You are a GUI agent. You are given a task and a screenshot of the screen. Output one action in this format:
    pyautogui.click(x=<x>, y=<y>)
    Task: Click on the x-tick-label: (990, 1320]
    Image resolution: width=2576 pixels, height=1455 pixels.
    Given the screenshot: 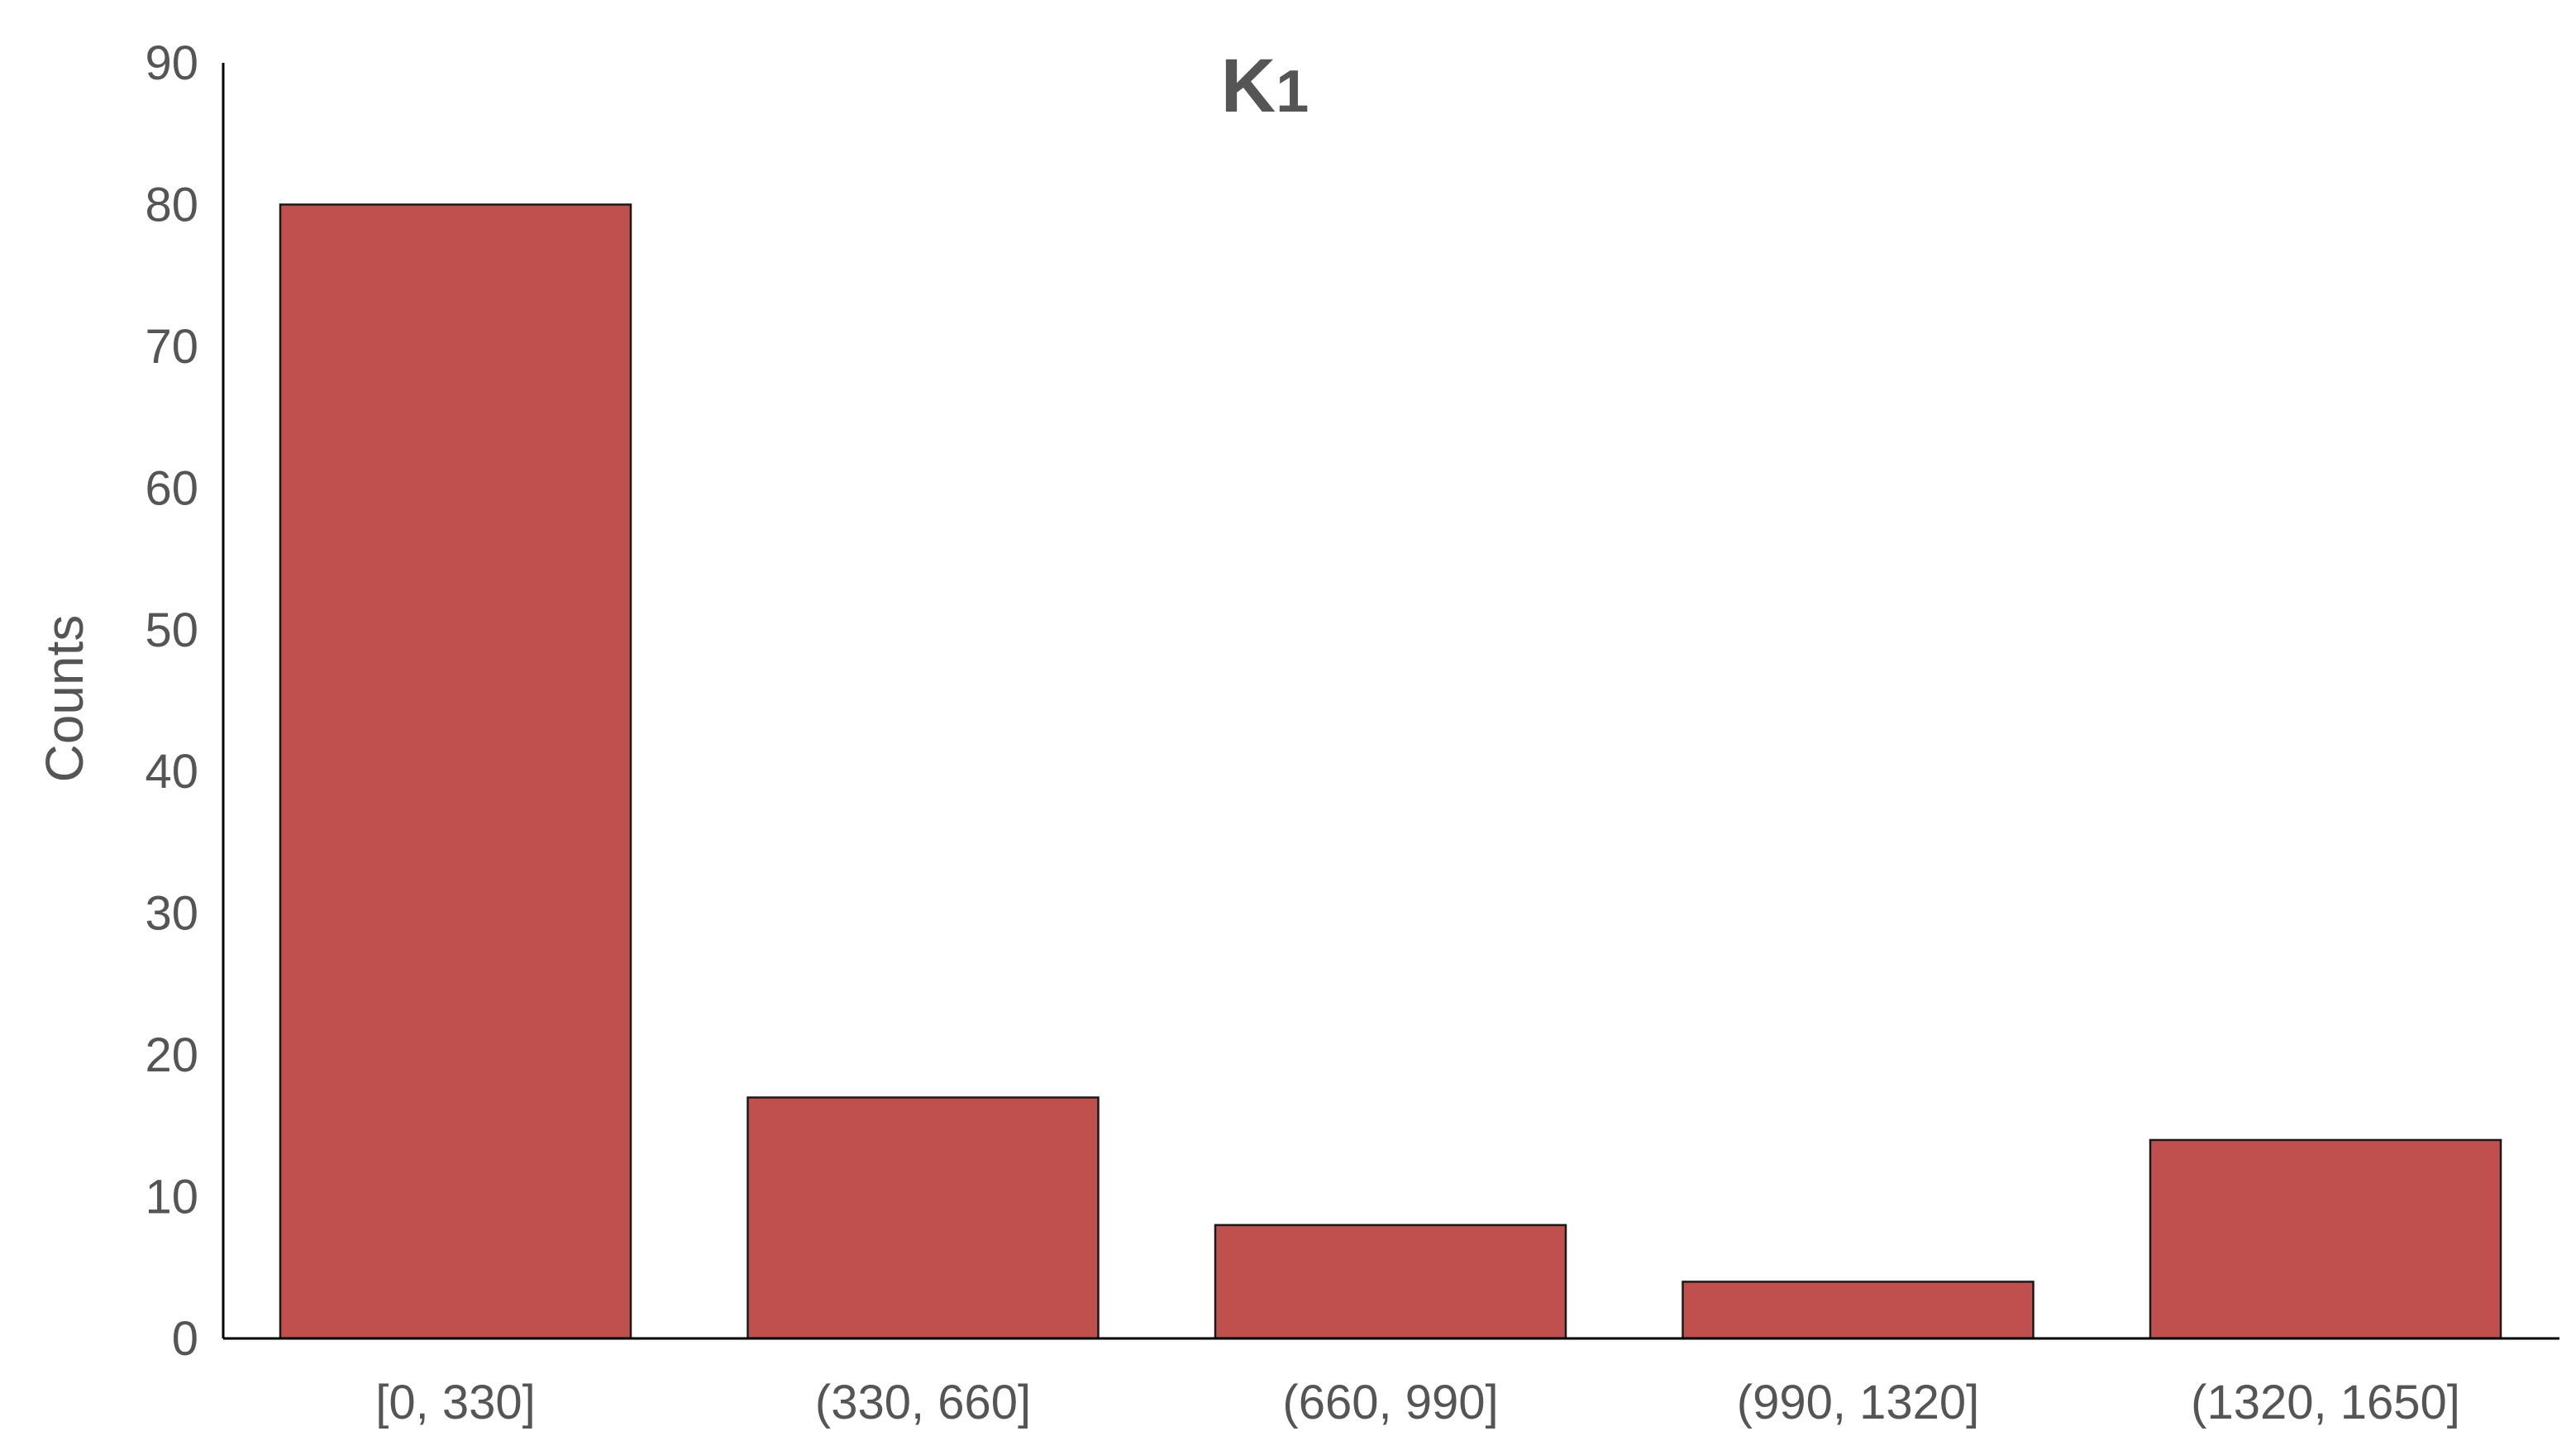 What is the action you would take?
    pyautogui.click(x=1858, y=1402)
    